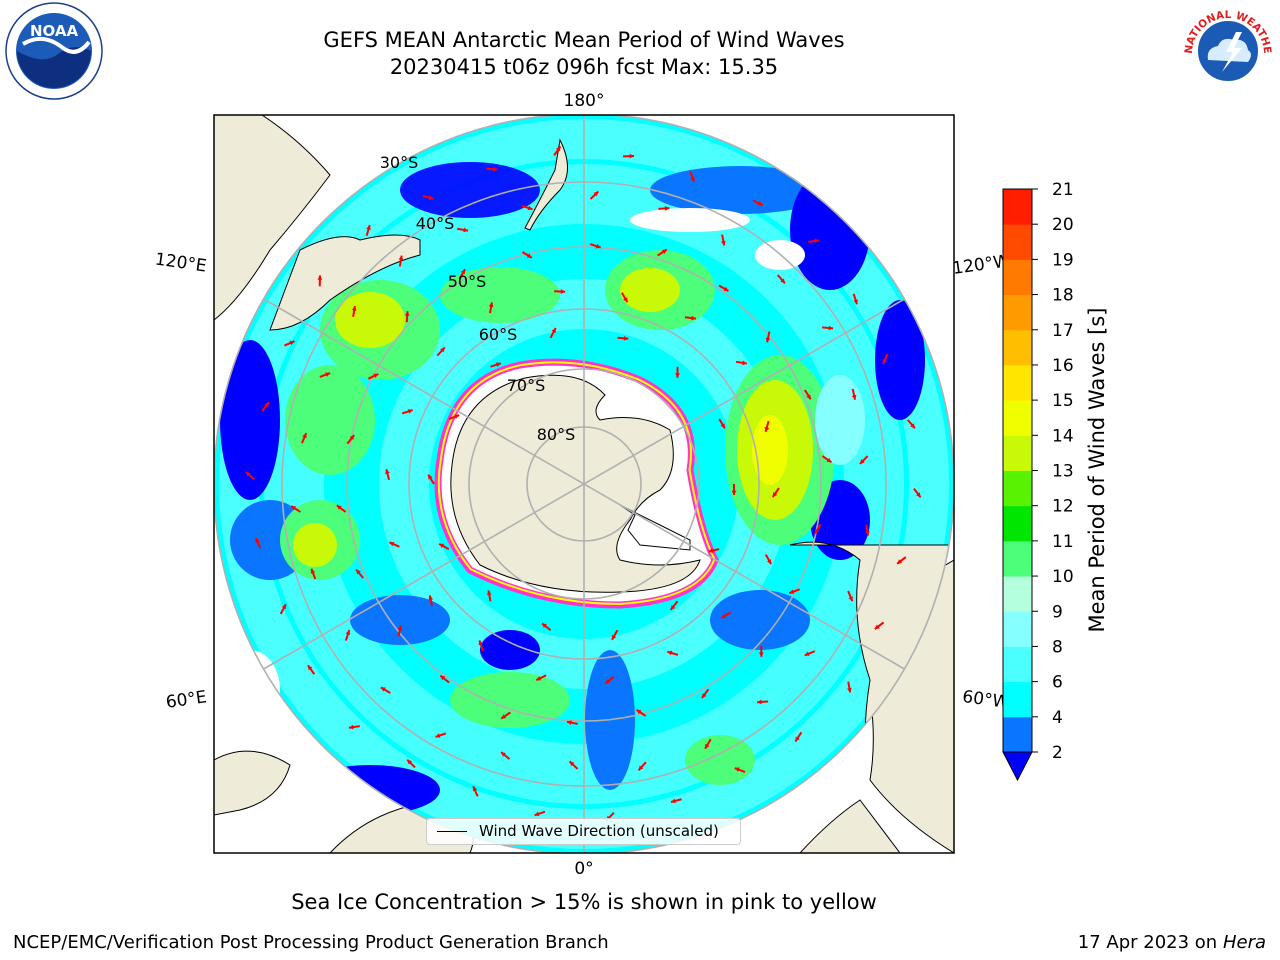 This screenshot has height=960, width=1280. Describe the element at coordinates (435, 223) in the screenshot. I see `lat-label-40s: 40°S` at that location.